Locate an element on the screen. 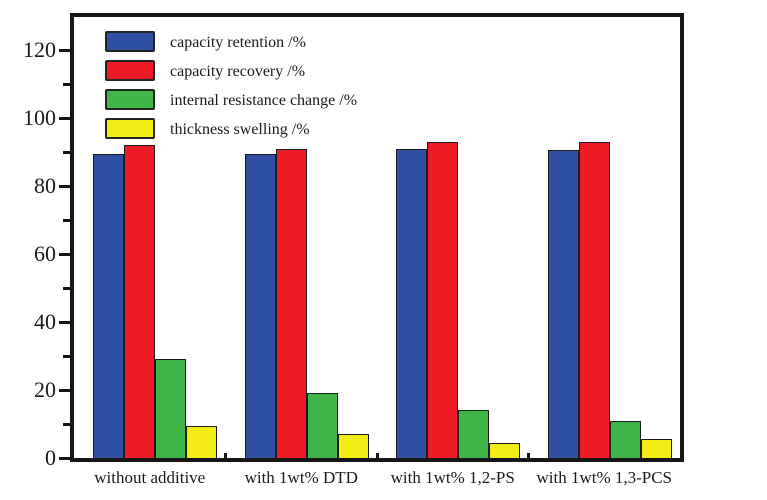 This screenshot has width=767, height=500. bar-internal-group3 is located at coordinates (473, 434).